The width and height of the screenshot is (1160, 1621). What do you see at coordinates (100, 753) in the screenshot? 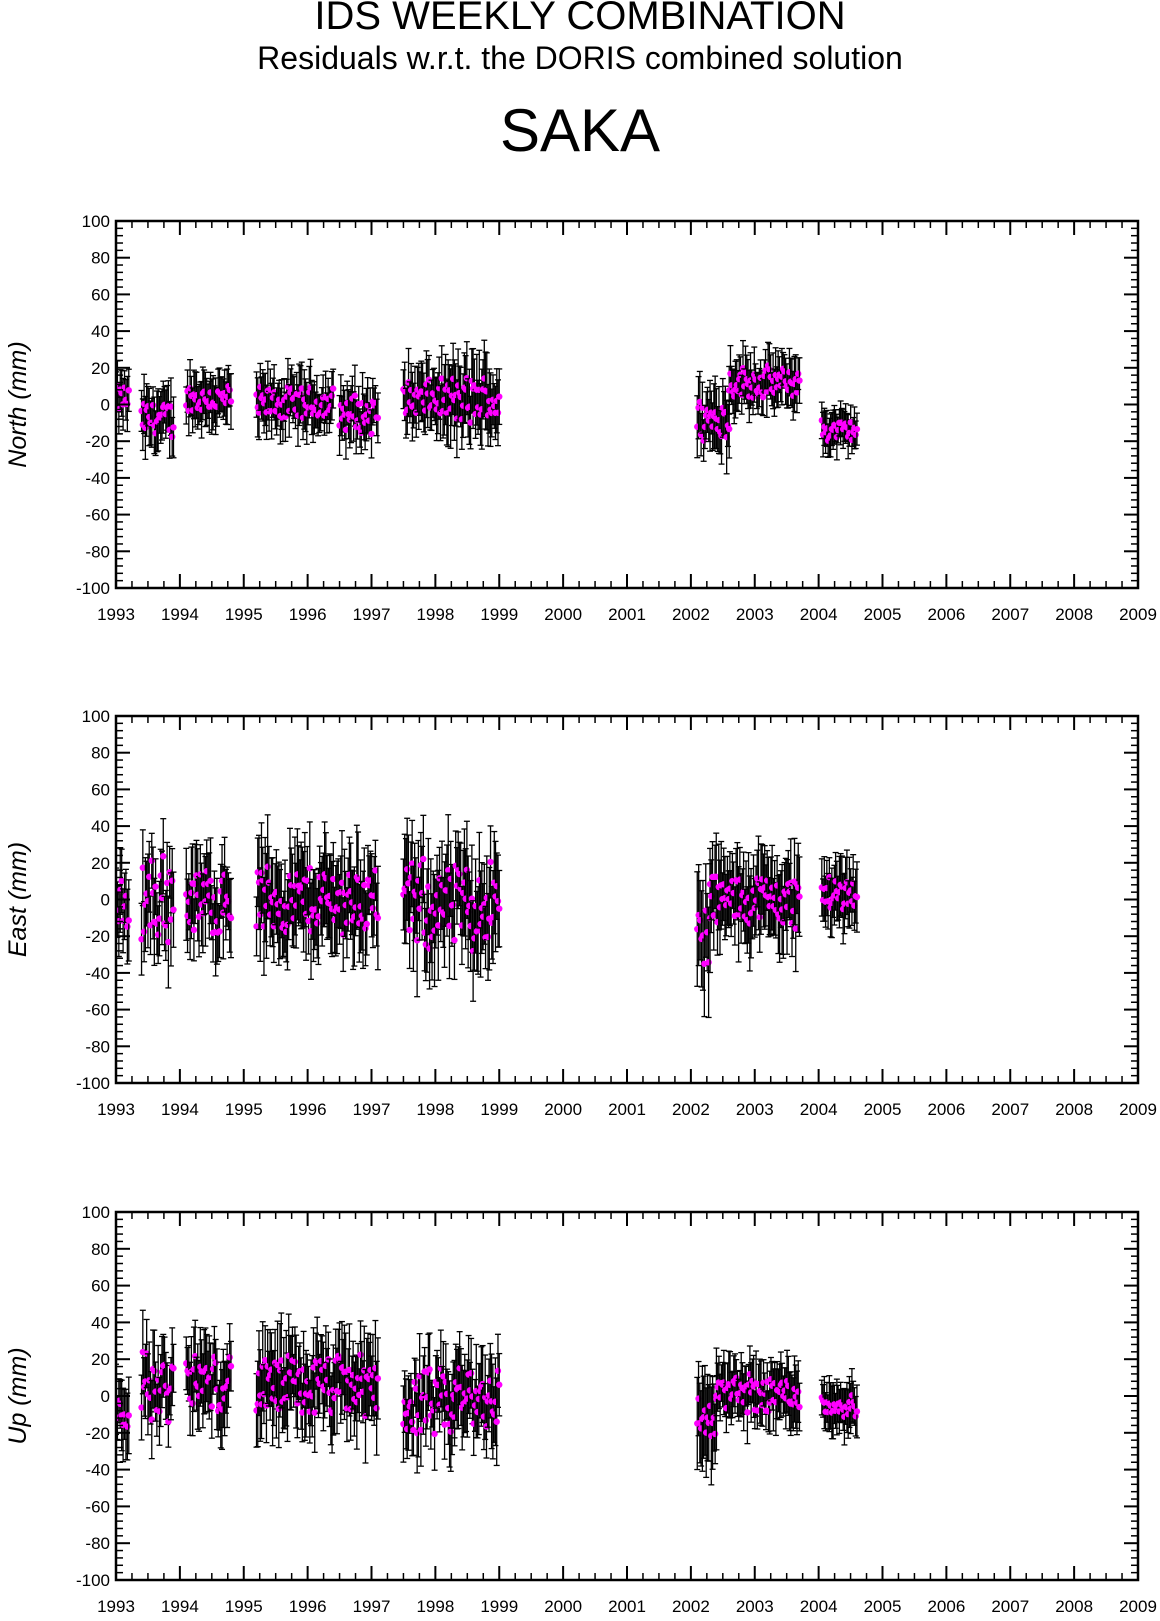
I see `y-tick-label: 80` at bounding box center [100, 753].